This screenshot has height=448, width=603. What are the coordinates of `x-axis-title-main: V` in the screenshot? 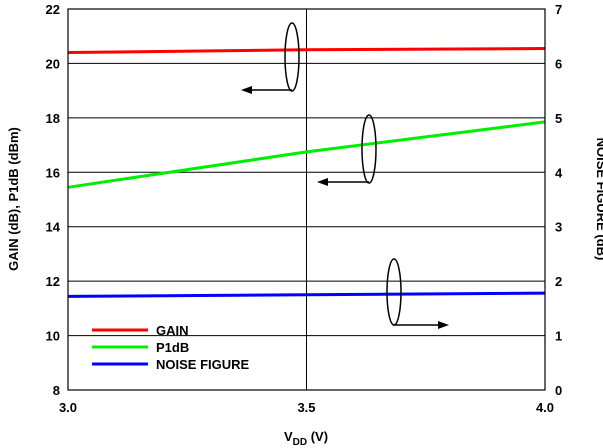 It's located at (288, 436).